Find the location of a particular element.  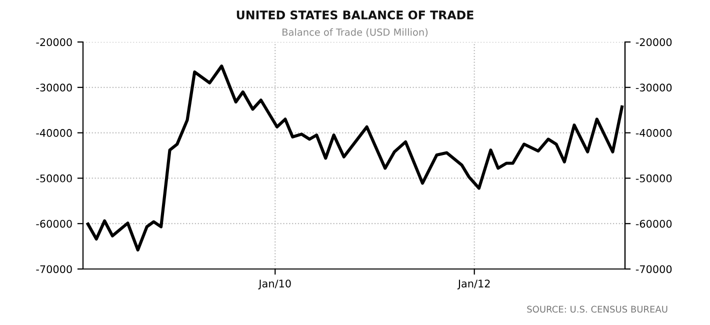

x-tick-label: Jan/10 is located at coordinates (274, 285).